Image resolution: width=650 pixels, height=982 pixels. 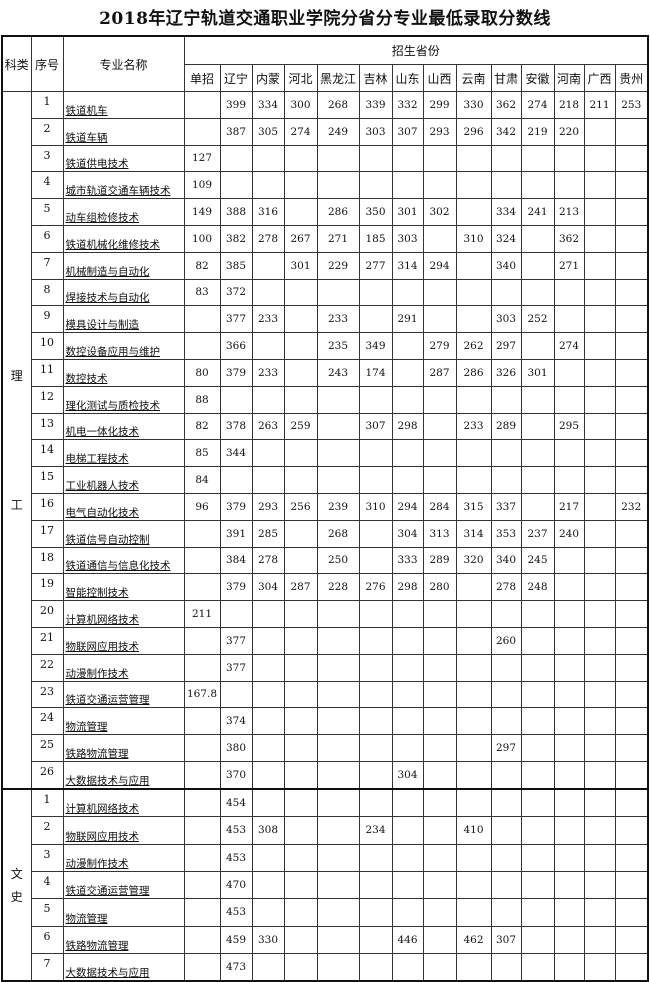 I want to click on score-cell: 384, so click(x=236, y=560).